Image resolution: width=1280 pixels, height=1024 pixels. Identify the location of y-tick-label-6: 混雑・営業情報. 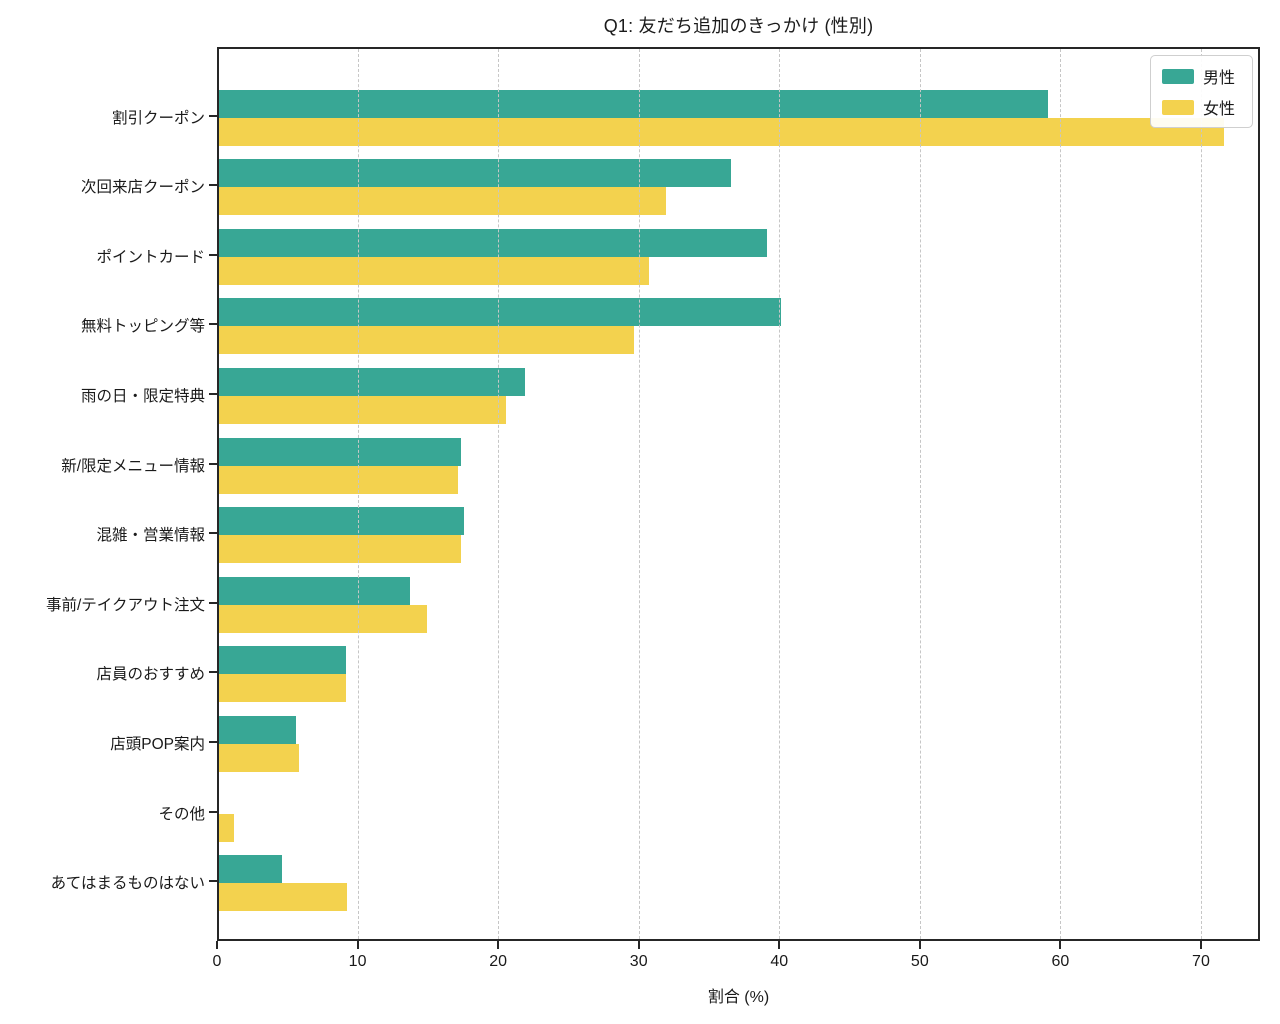
(150, 536).